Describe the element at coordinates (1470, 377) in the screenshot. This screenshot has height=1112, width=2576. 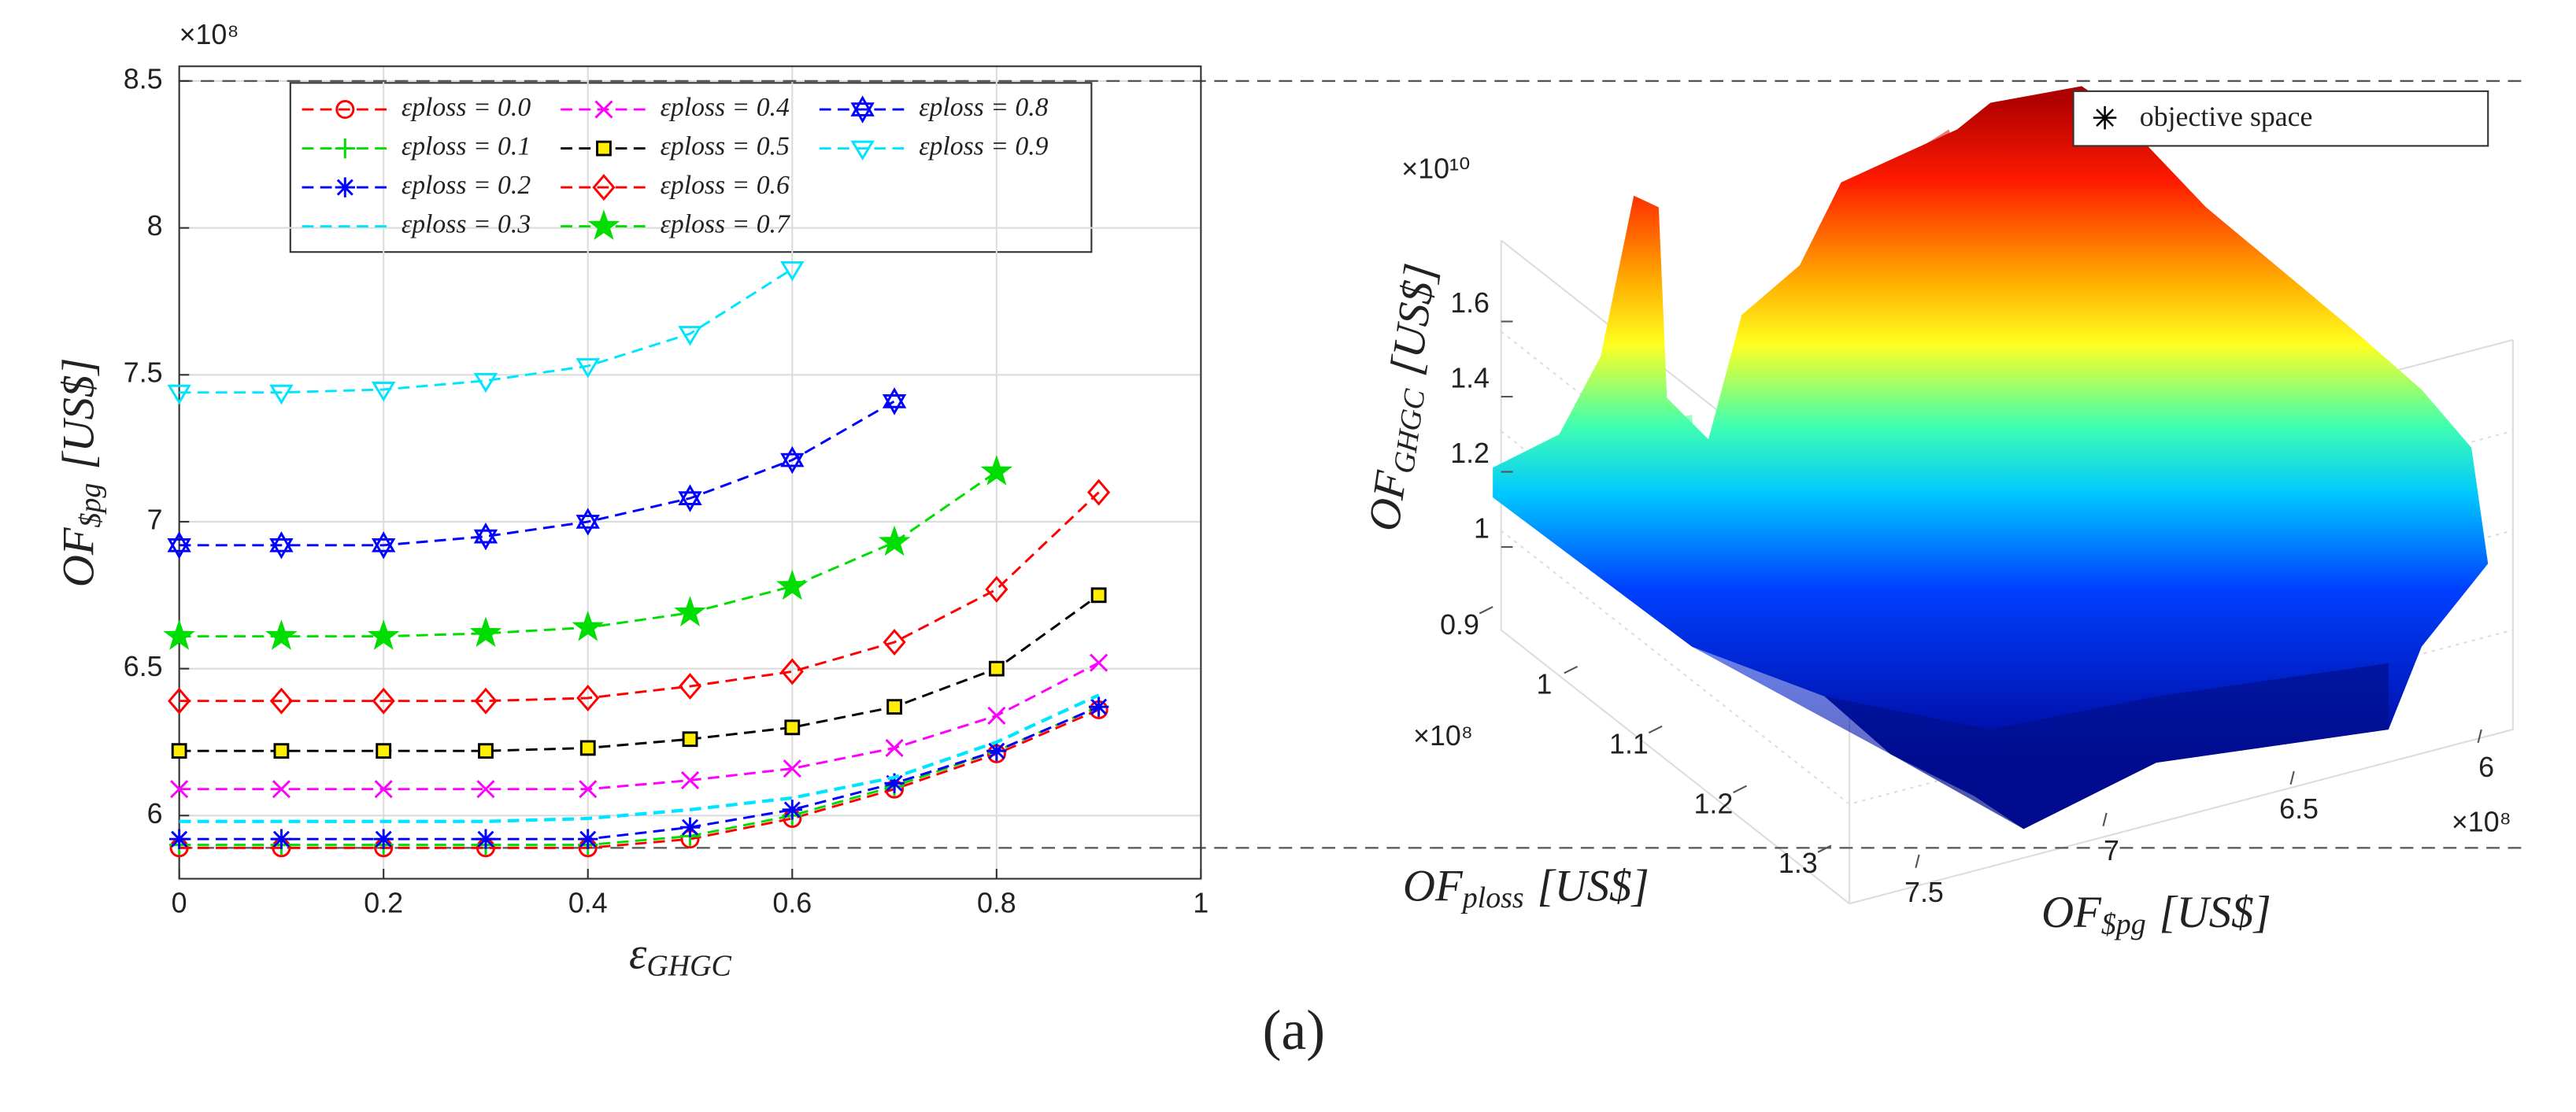
I see `z-tick-label: 1.4` at that location.